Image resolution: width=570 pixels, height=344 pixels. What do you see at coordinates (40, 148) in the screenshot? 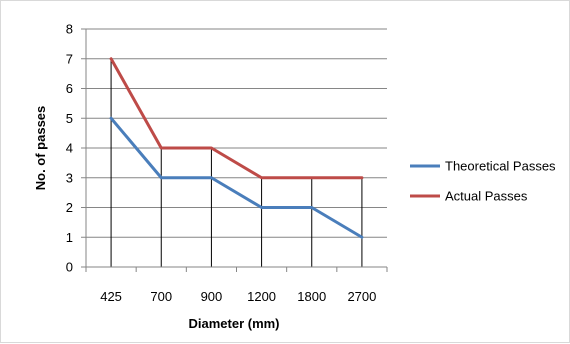
I see `y-axis-title: No. of passes` at bounding box center [40, 148].